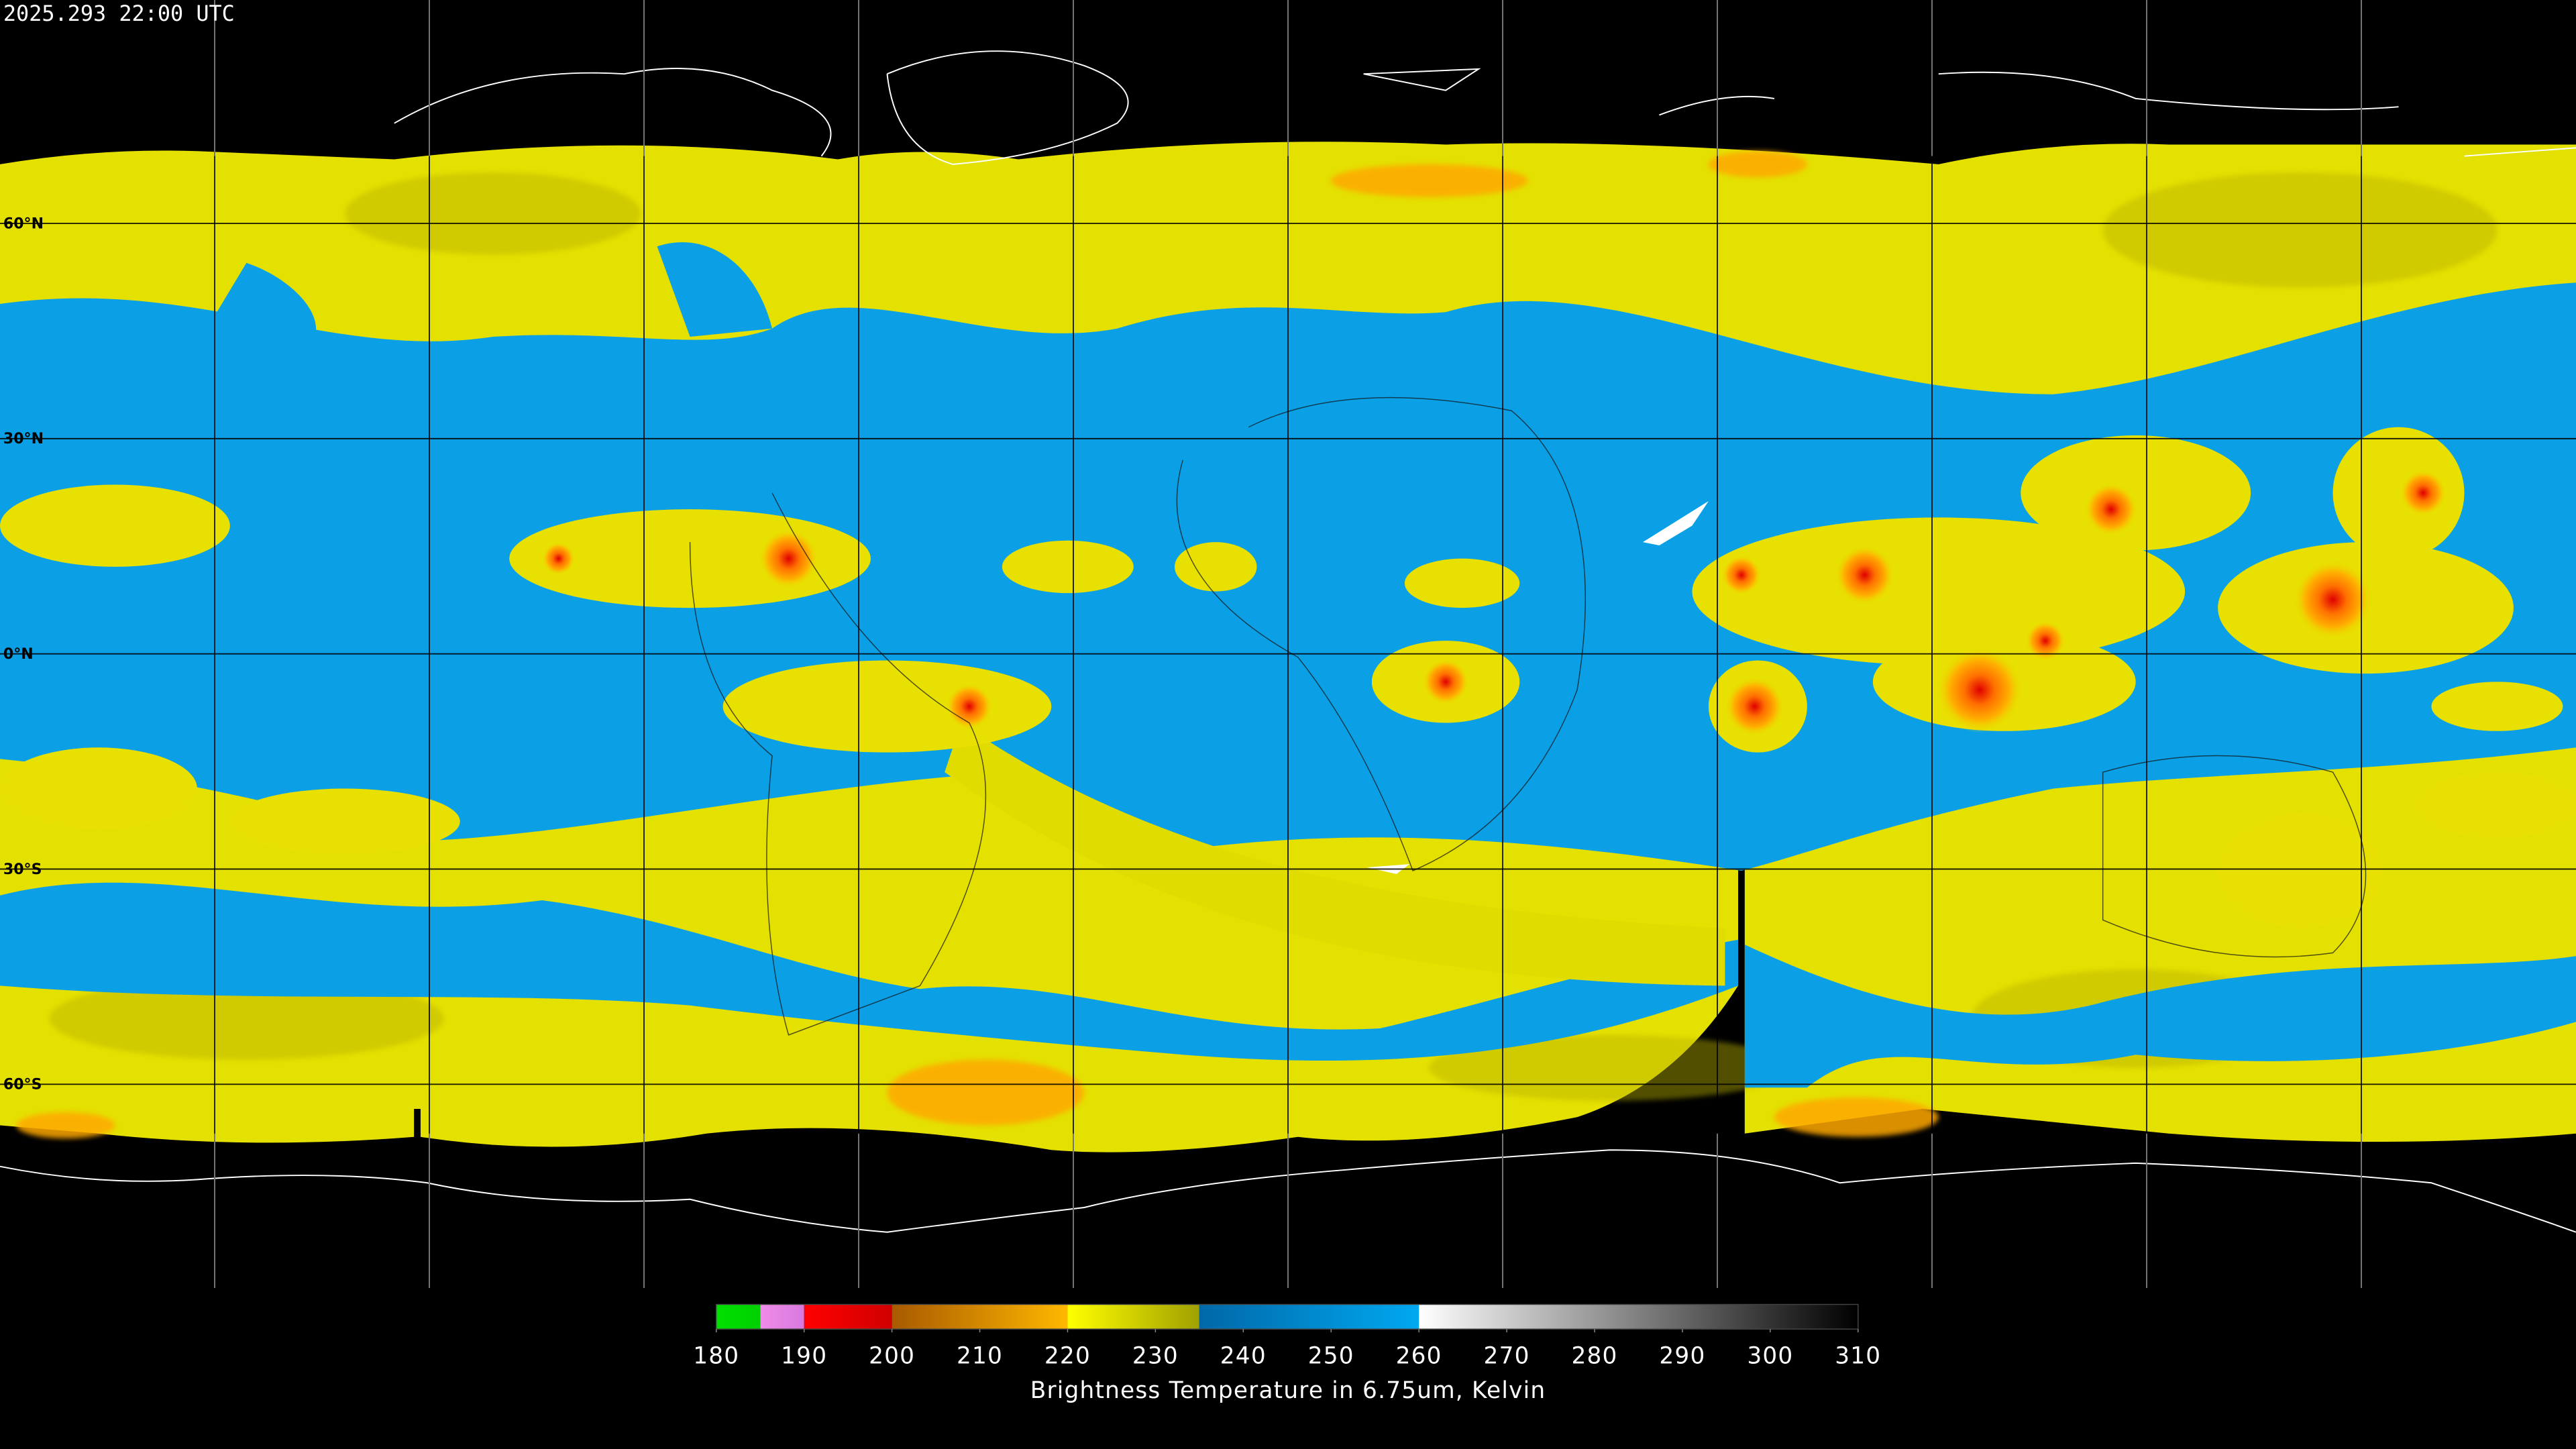 This screenshot has height=1449, width=2576. What do you see at coordinates (1331, 1355) in the screenshot?
I see `colorbar-tick-label: 250` at bounding box center [1331, 1355].